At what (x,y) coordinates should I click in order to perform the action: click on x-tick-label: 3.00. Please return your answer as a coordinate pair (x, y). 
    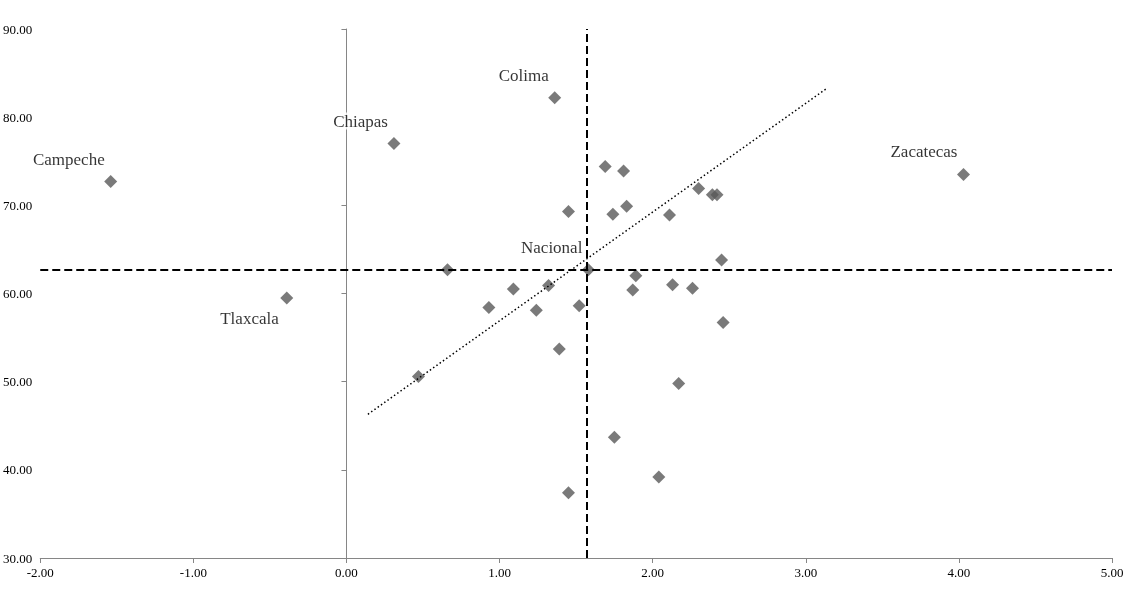
    Looking at the image, I should click on (806, 572).